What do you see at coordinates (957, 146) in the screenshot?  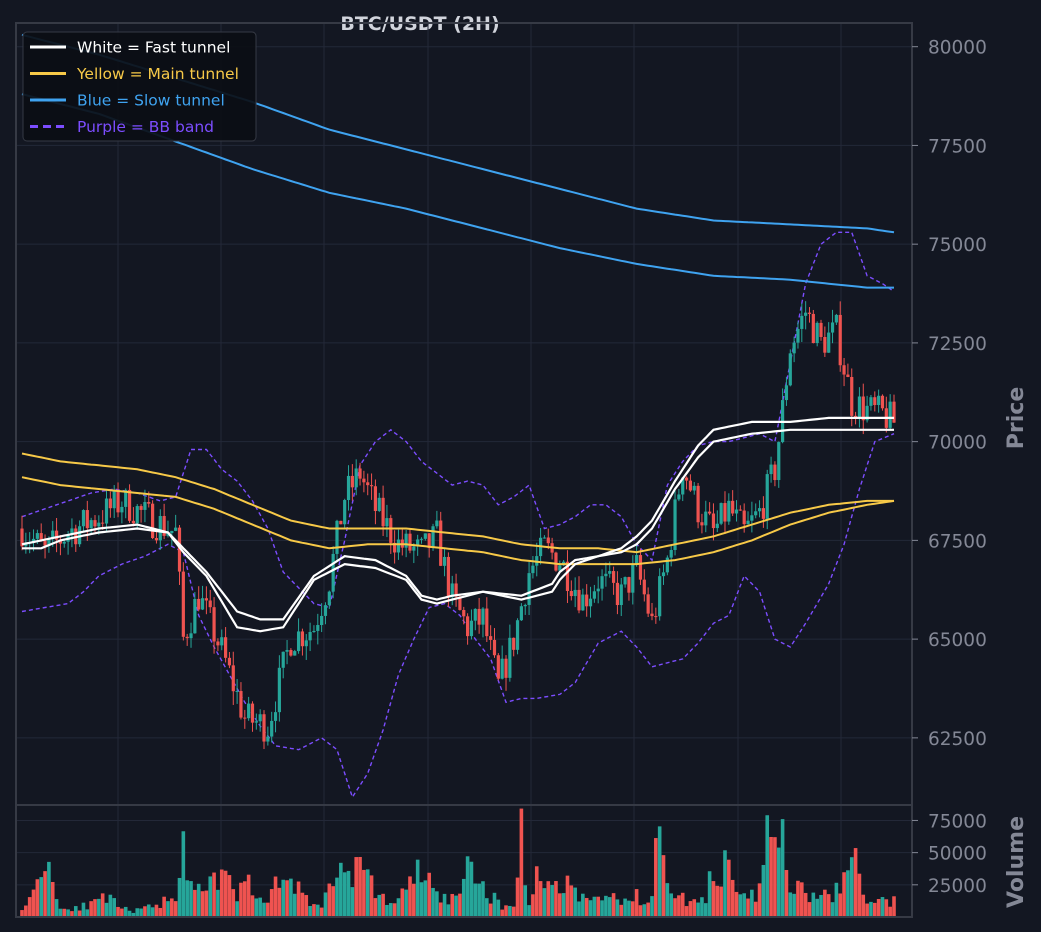 I see `price-tick-label: 77500` at bounding box center [957, 146].